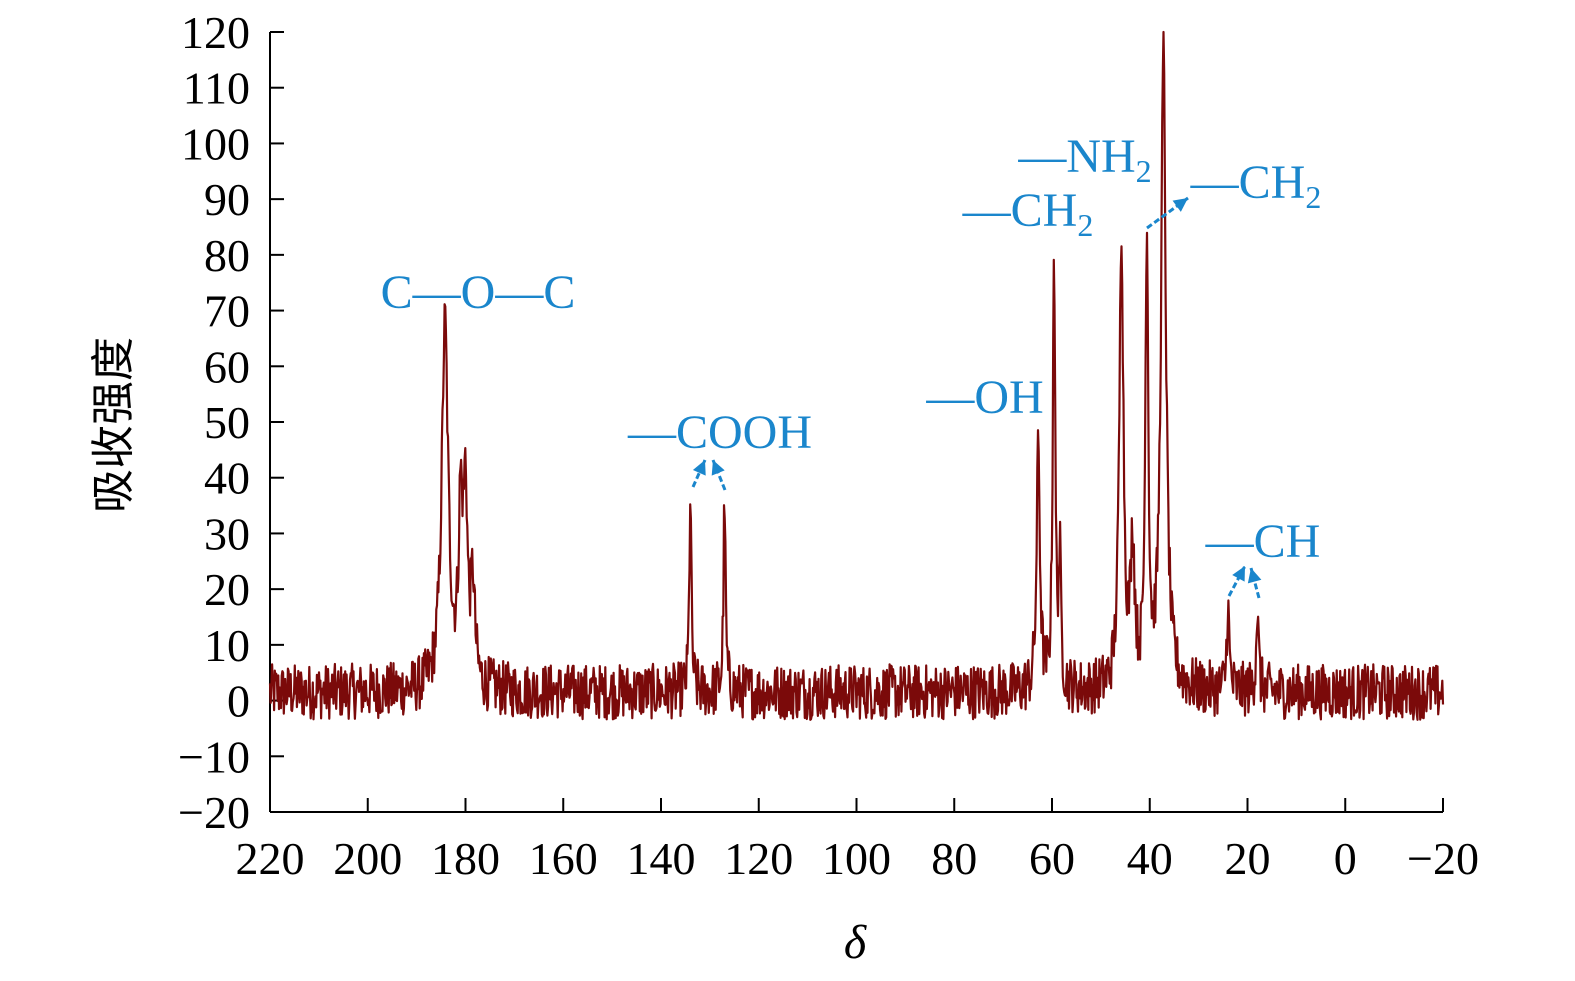  What do you see at coordinates (227, 478) in the screenshot?
I see `y-tick-label: 40` at bounding box center [227, 478].